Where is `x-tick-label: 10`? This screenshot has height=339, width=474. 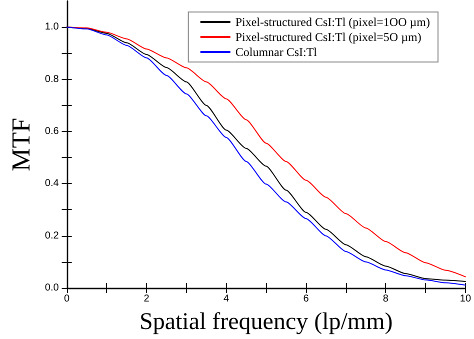
x-tick-label: 10 is located at coordinates (466, 299).